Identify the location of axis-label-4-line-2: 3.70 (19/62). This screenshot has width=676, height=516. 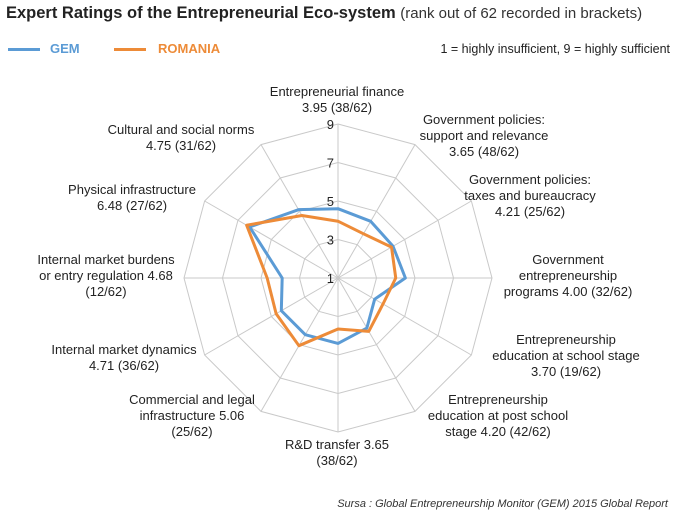
(566, 371).